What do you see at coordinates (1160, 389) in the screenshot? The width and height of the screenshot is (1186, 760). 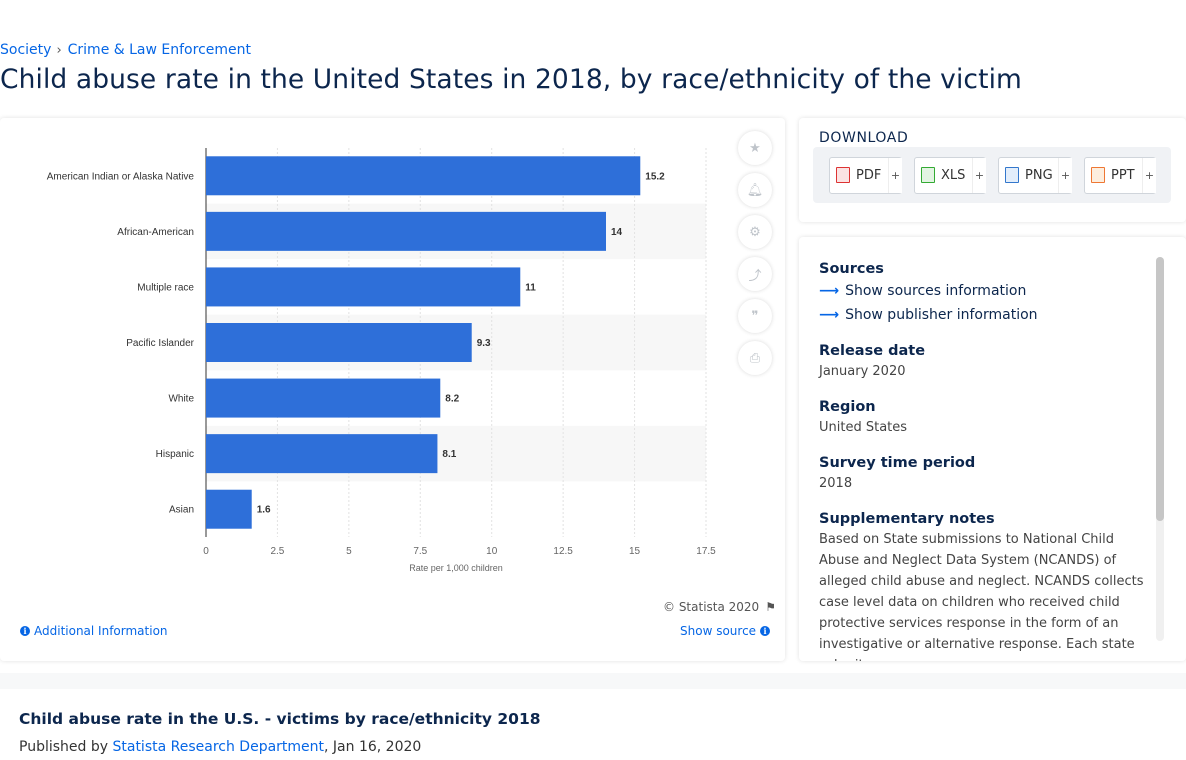 I see `scrollbar-thumb` at bounding box center [1160, 389].